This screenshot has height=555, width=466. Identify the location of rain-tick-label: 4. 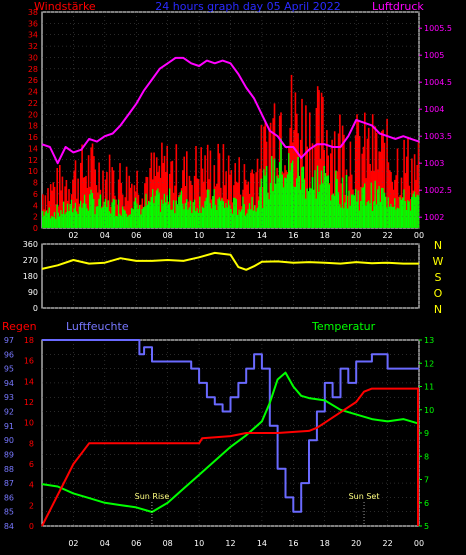
(31, 485).